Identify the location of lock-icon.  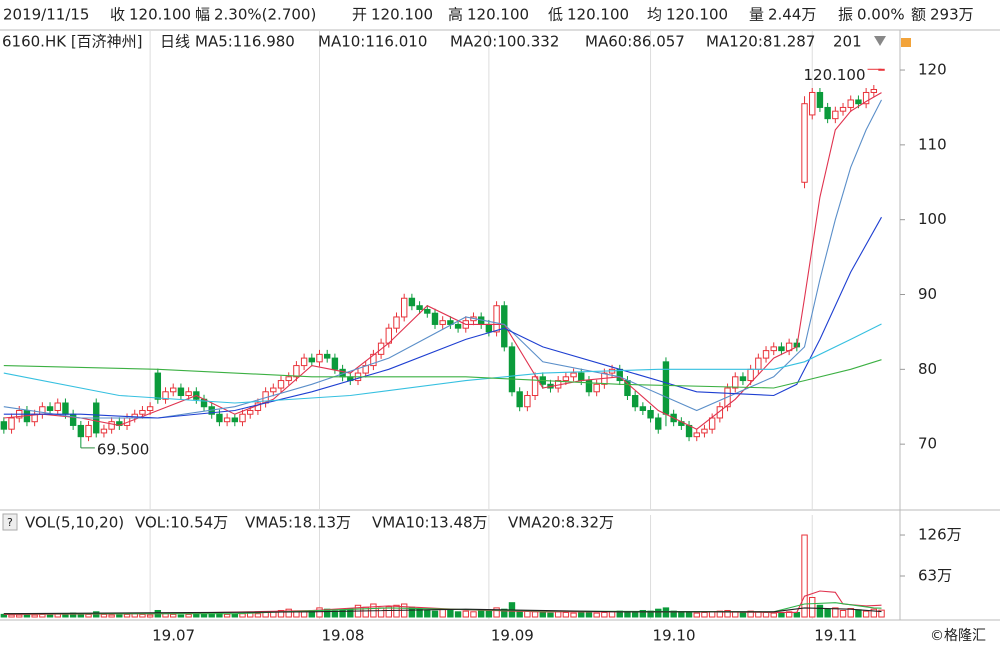
(906, 42).